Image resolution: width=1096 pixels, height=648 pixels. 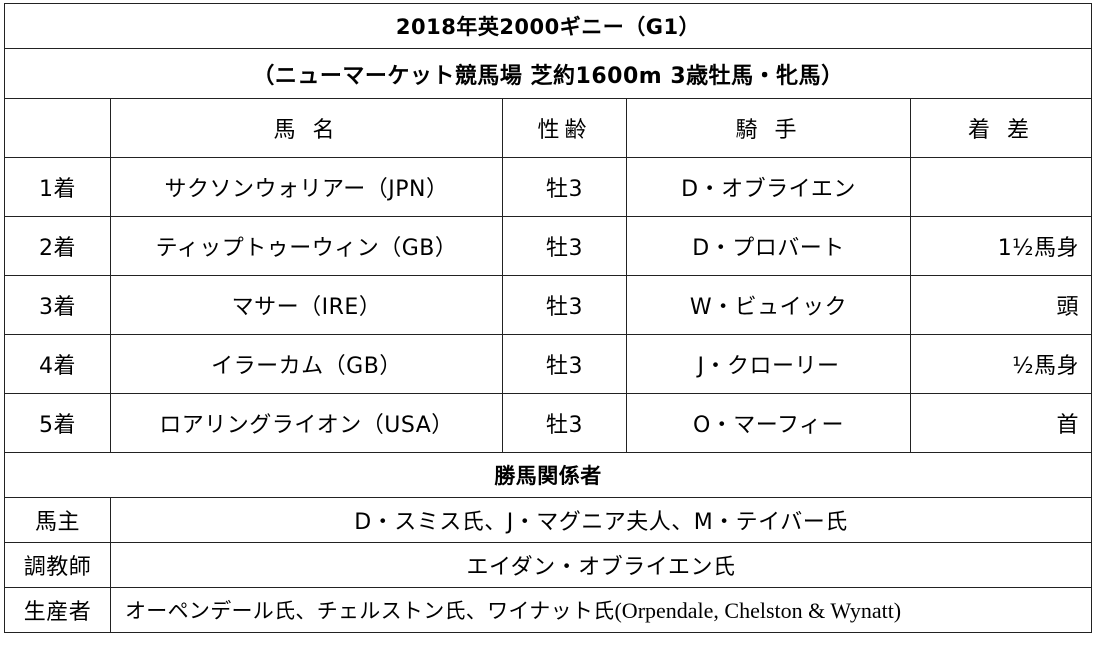 I want to click on trainer-label: 調教師, so click(x=57, y=565).